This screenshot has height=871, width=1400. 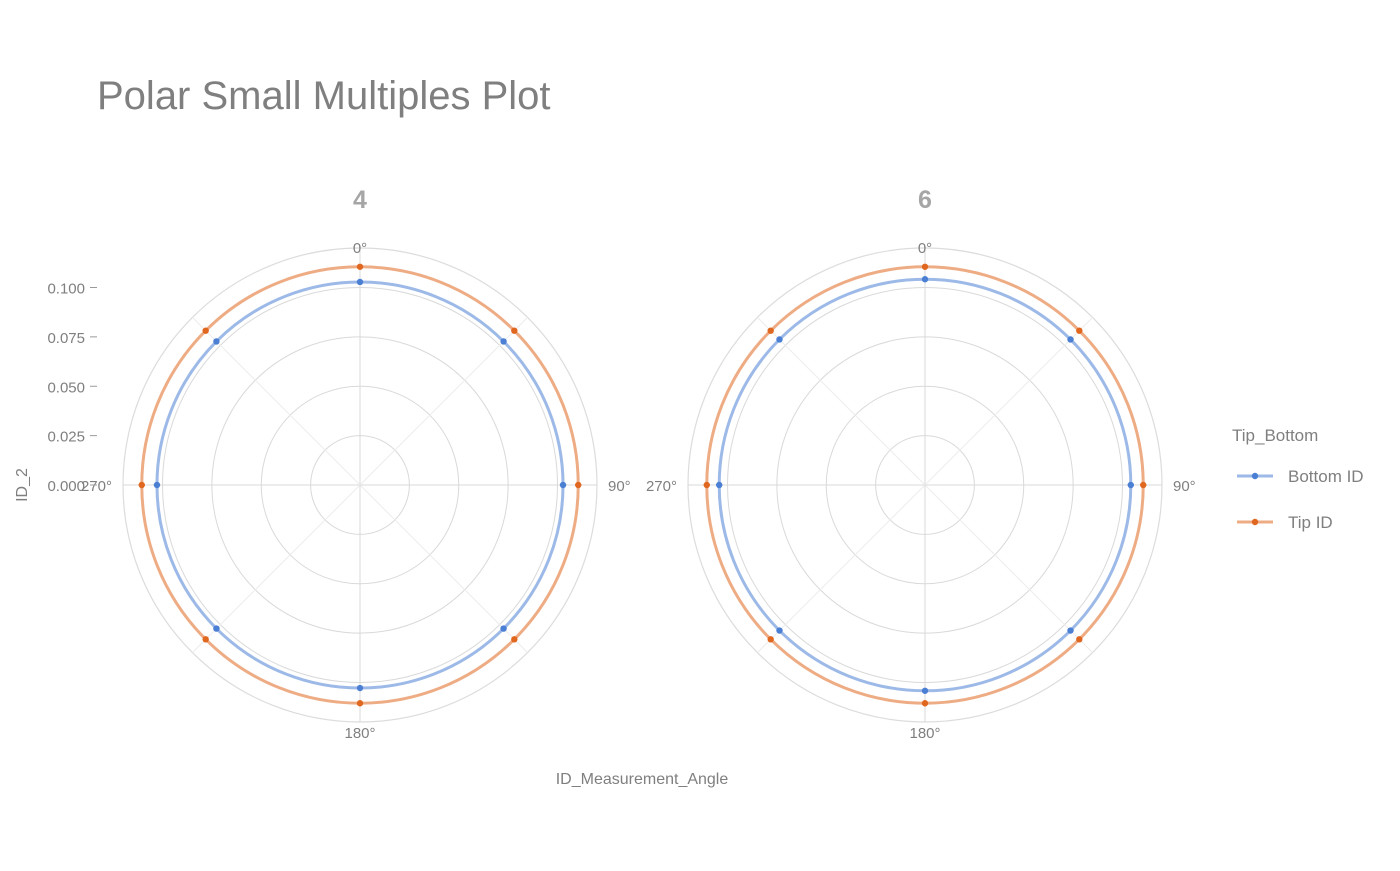 I want to click on radial-tick-label: 0.000, so click(x=66, y=486).